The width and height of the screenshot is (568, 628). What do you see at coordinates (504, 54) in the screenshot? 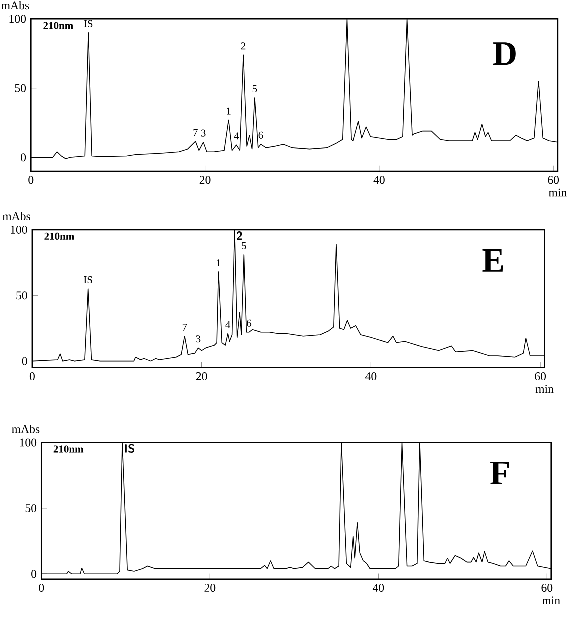
I see `text: D` at bounding box center [504, 54].